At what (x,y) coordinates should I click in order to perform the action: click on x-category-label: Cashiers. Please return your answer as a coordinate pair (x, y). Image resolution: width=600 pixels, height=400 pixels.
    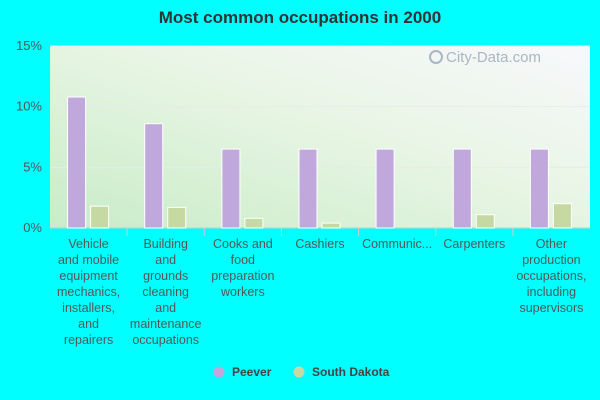
    Looking at the image, I should click on (319, 244).